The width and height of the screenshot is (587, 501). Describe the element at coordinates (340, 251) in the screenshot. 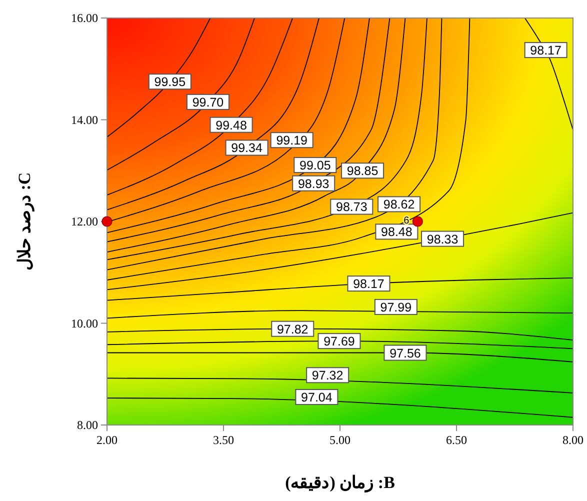

I see `line-series` at that location.